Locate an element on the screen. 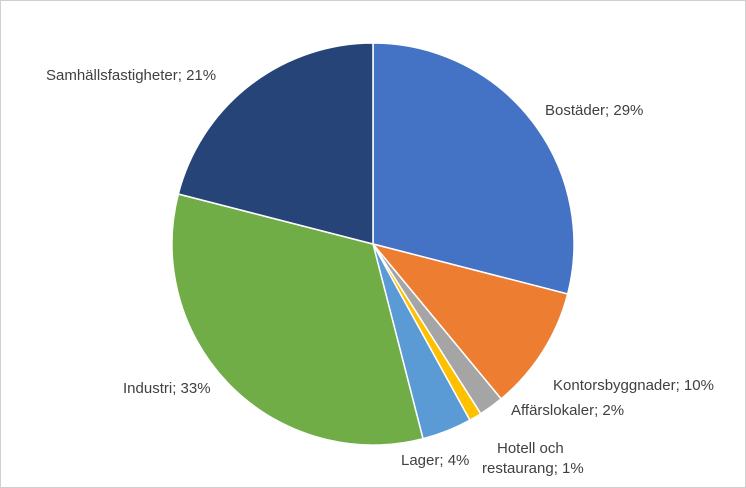  data-label-affarslokaler: Affärslokaler; 2% is located at coordinates (567, 410).